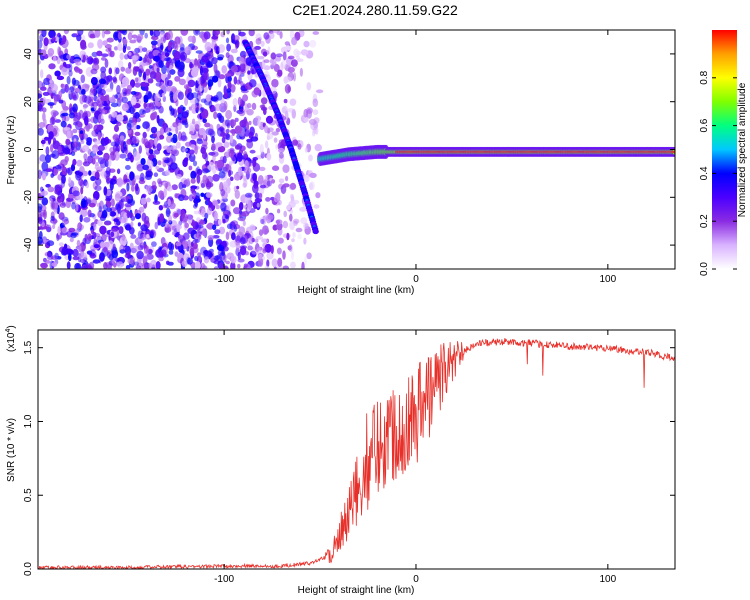  I want to click on y-multiplier-exponent: 4, so click(8, 331).